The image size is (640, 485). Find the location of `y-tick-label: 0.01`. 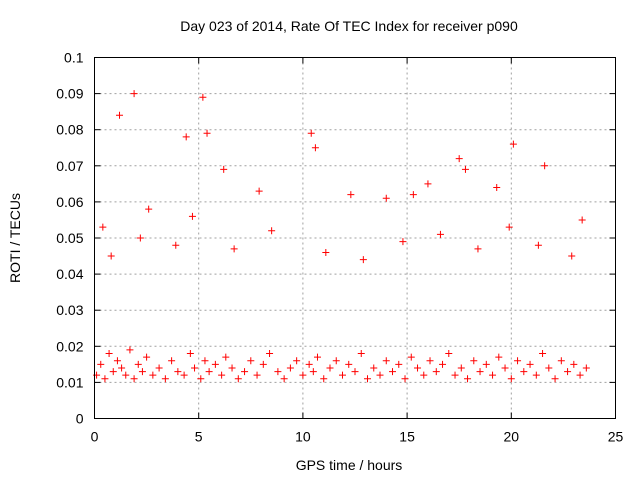

y-tick-label: 0.01 is located at coordinates (69, 382).